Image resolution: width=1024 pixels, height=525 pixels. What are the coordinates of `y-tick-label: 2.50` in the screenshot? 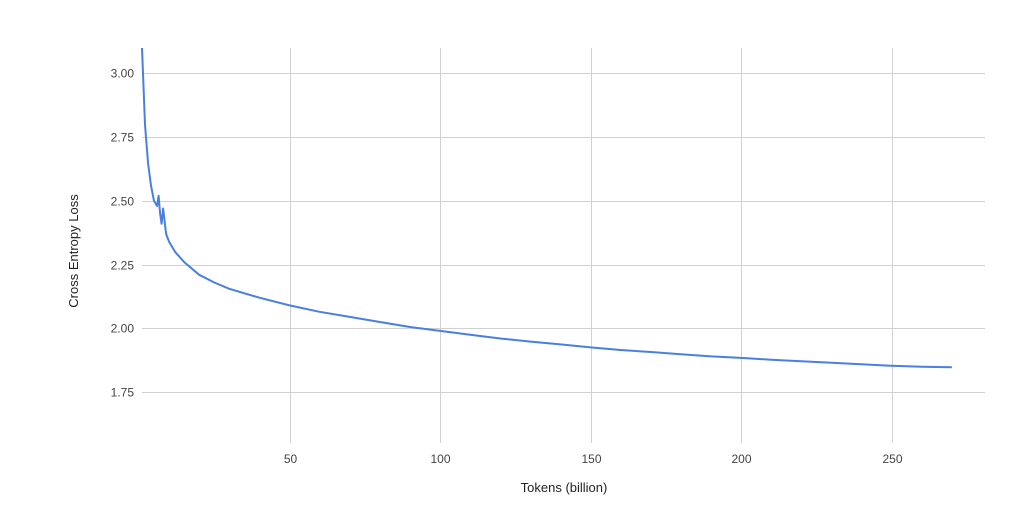 It's located at (123, 202).